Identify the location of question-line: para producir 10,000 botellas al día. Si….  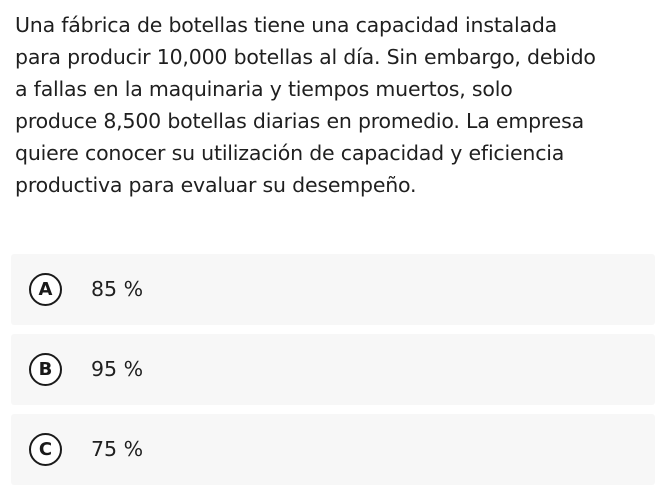
(305, 57).